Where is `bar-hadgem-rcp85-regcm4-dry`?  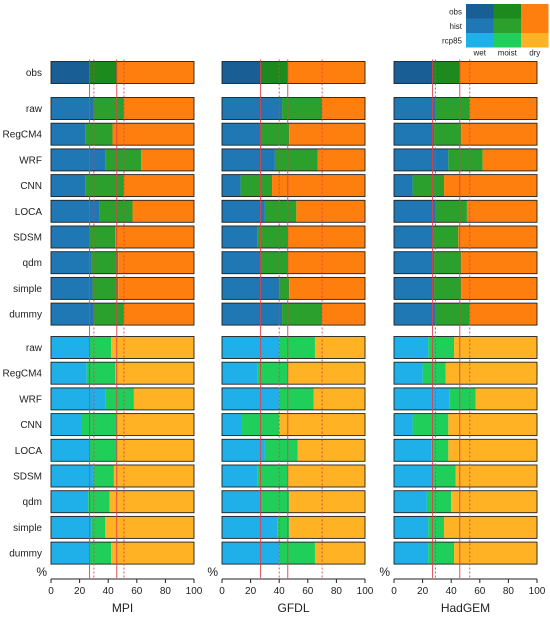 bar-hadgem-rcp85-regcm4-dry is located at coordinates (491, 373).